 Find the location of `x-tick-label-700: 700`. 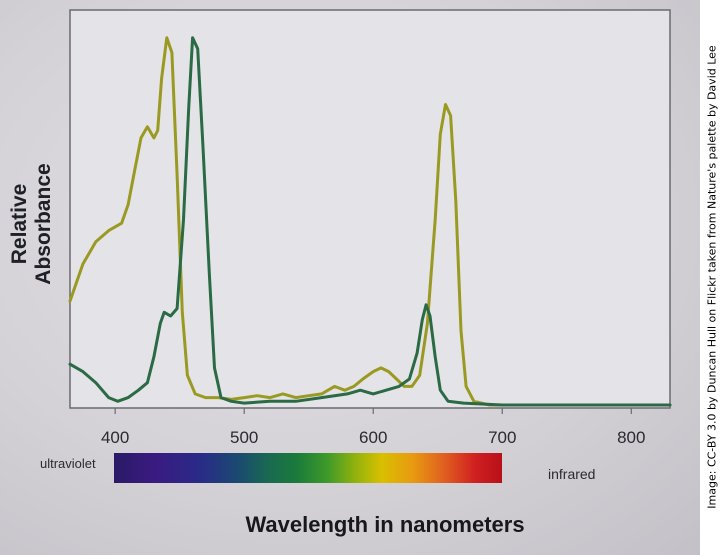

x-tick-label-700: 700 is located at coordinates (502, 437).